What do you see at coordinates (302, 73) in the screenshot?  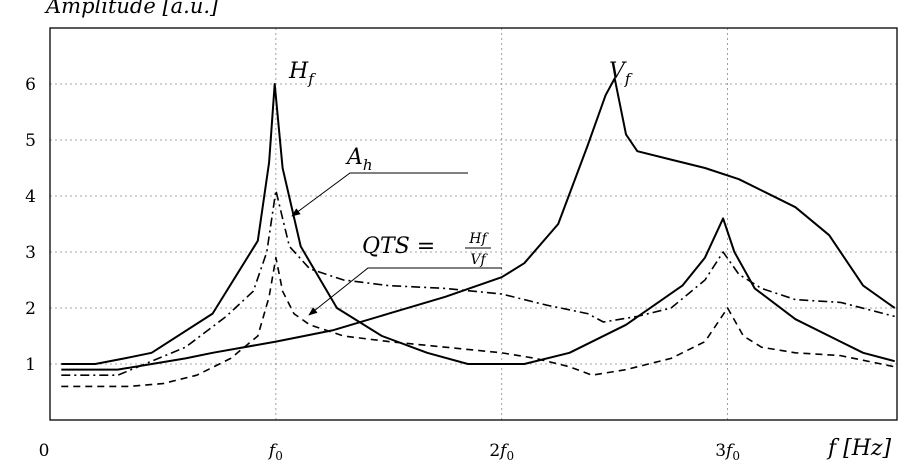 I see `annotation-hf: Hf` at bounding box center [302, 73].